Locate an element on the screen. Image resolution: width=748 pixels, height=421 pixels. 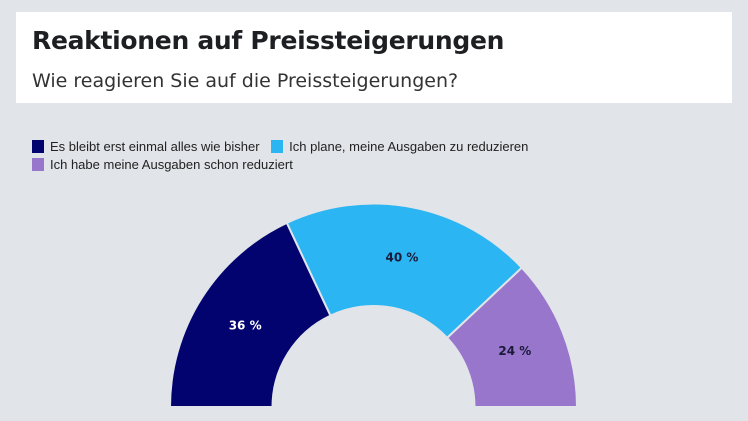
legend-label: Es bleibt erst einmal alles wie bisher is located at coordinates (155, 146).